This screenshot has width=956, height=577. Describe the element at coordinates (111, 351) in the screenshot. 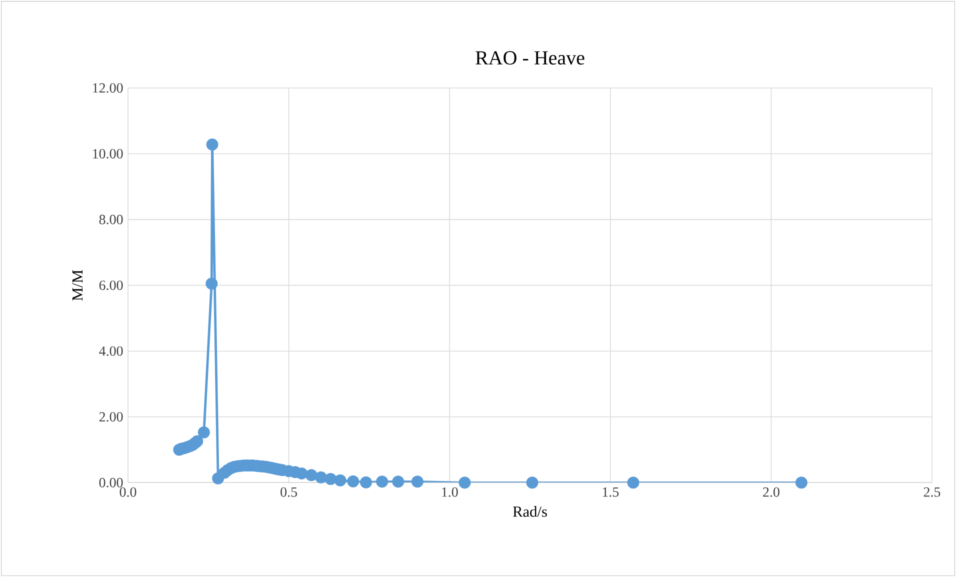

I see `y-tick-label: 4.00` at that location.